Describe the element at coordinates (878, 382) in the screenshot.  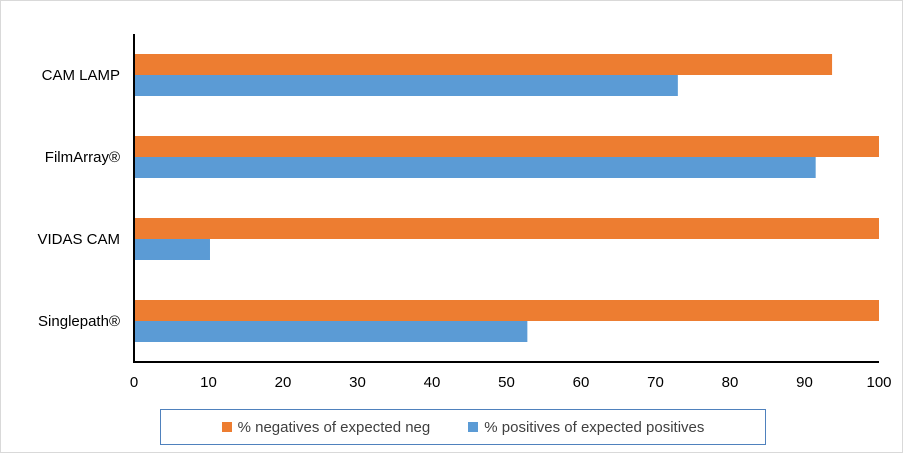
I see `x-tick-label: 100` at that location.